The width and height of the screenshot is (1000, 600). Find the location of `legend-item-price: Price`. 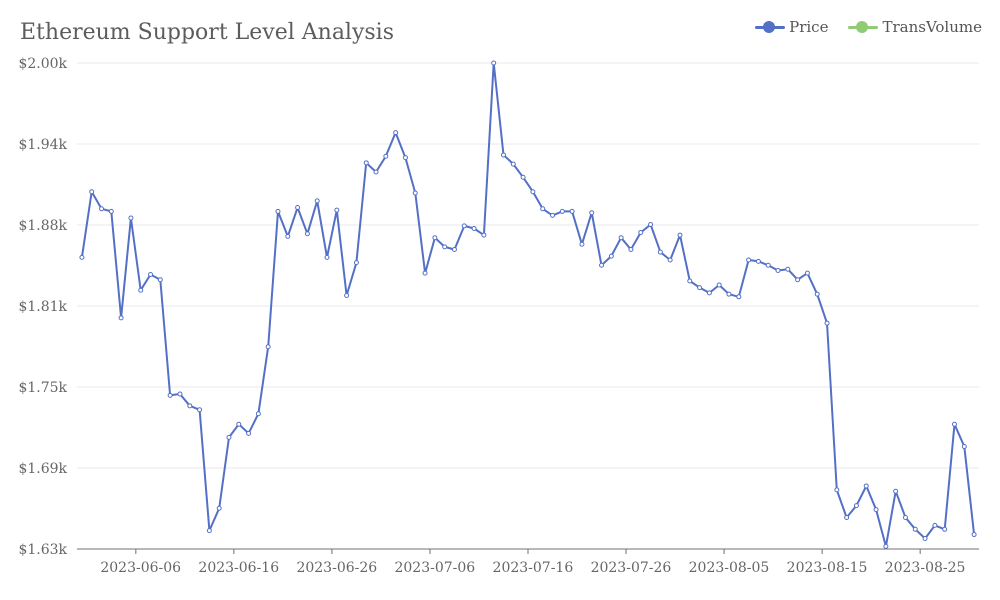

legend-item-price: Price is located at coordinates (791, 27).